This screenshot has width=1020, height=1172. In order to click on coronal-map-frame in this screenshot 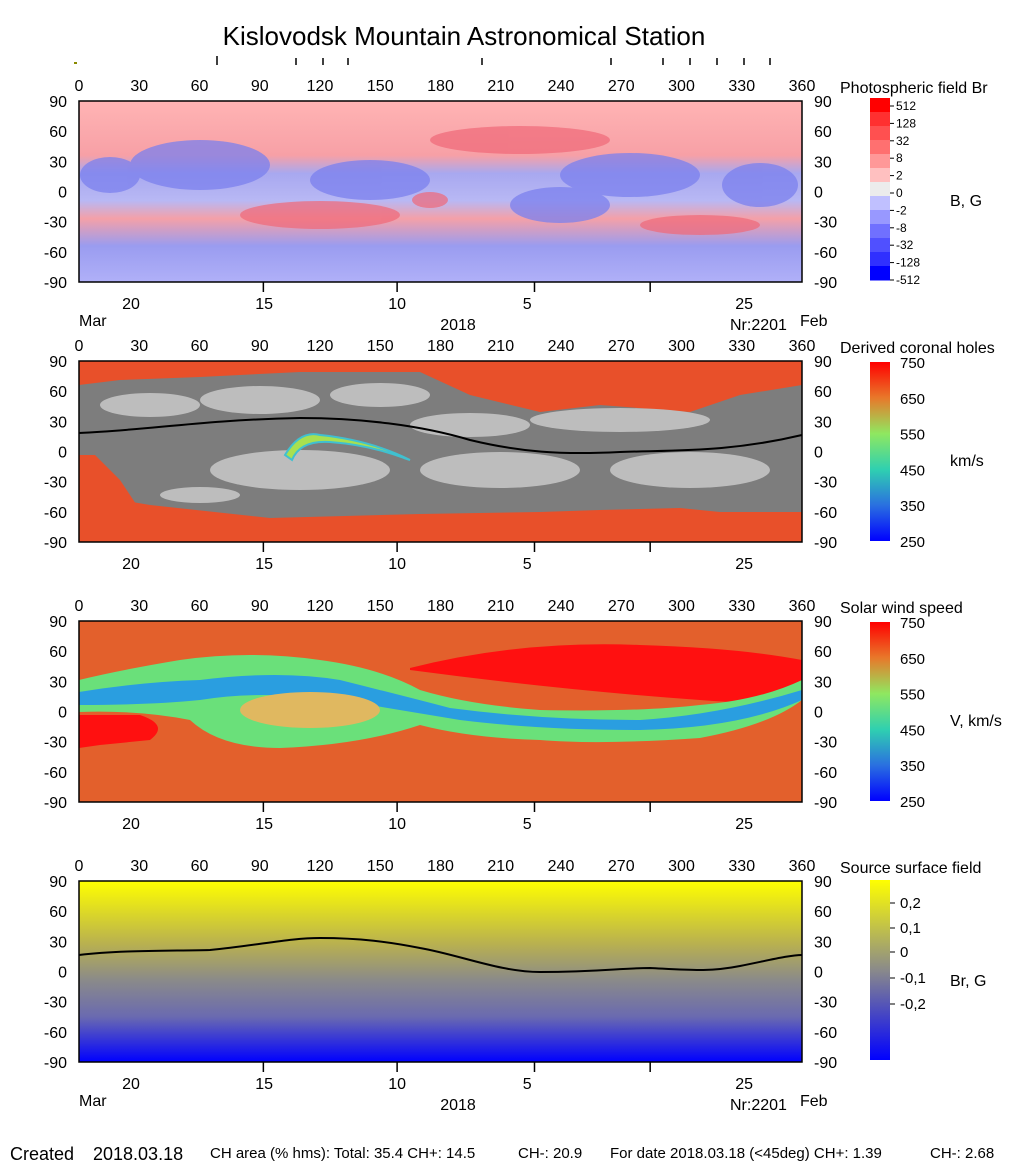, I will do `click(440, 451)`.